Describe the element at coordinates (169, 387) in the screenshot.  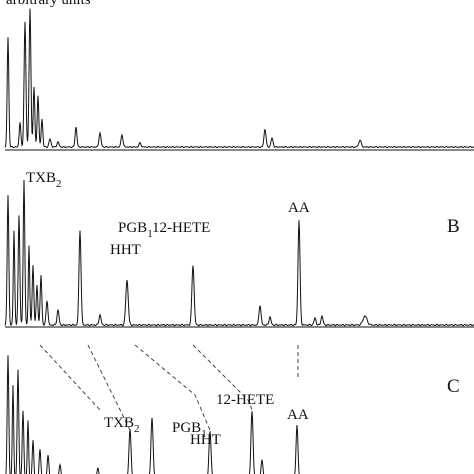
I see `dashed-guides` at that location.